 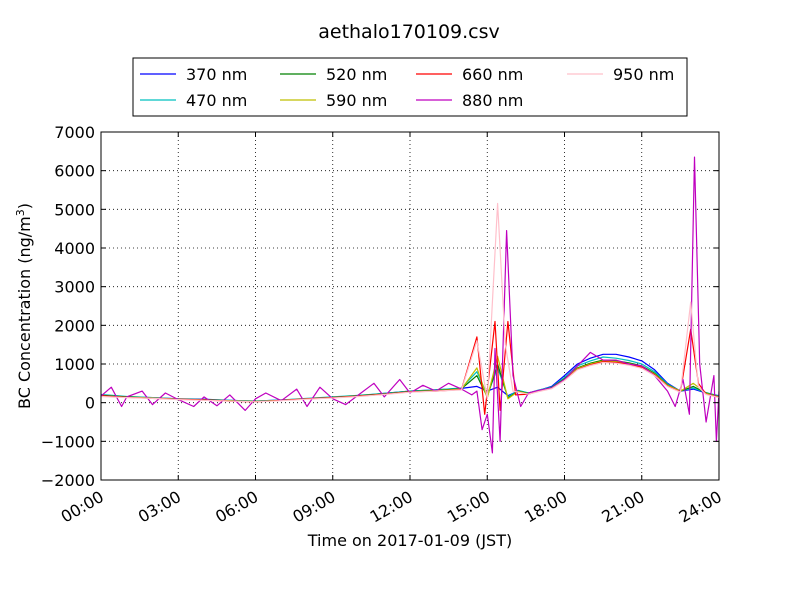 What do you see at coordinates (492, 100) in the screenshot?
I see `legend-label: 880 nm` at bounding box center [492, 100].